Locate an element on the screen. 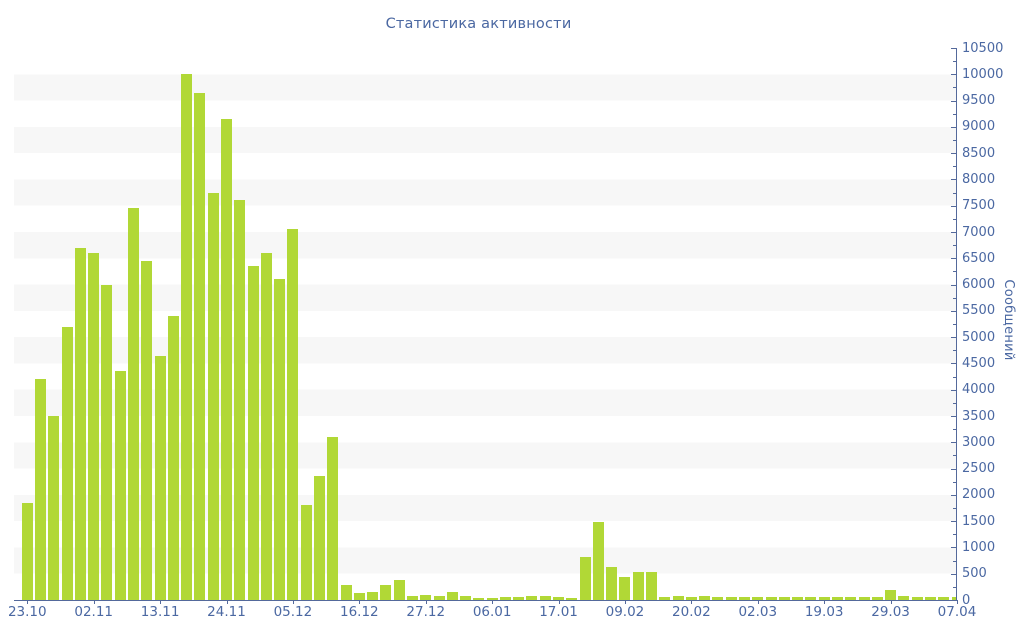 The height and width of the screenshot is (640, 1024). y-axis-label: 10500 is located at coordinates (983, 48).